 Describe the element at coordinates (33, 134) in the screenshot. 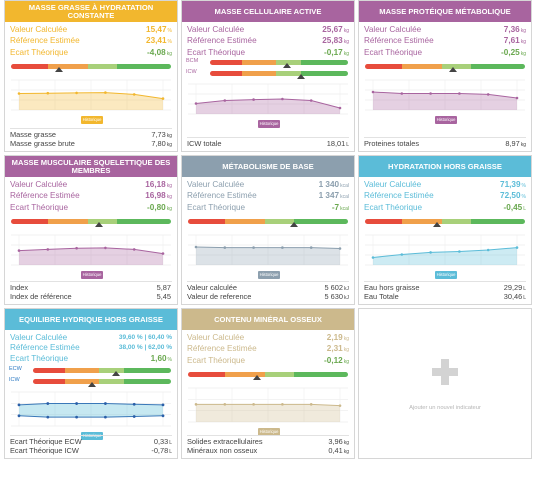

I see `footer-label: Masse grasse` at that location.